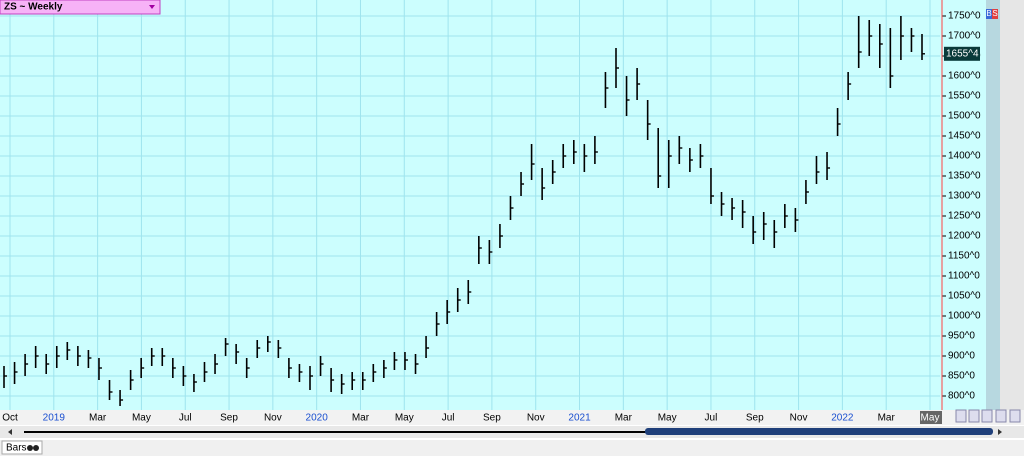 The image size is (1024, 456). I want to click on y-tick-label: 1300^0, so click(964, 196).